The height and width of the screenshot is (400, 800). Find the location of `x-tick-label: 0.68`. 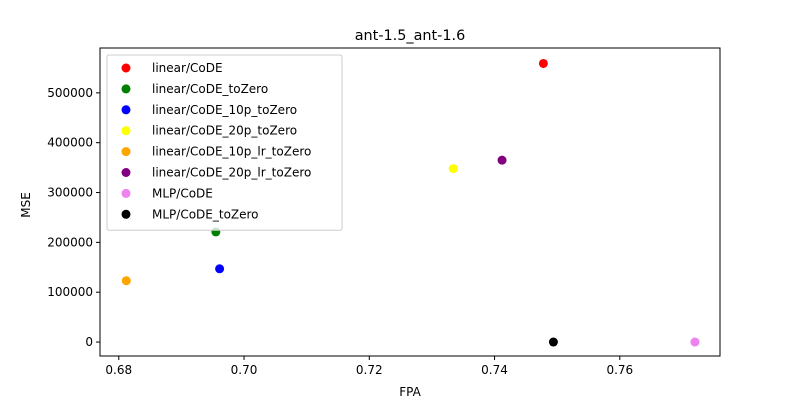

x-tick-label: 0.68 is located at coordinates (118, 370).